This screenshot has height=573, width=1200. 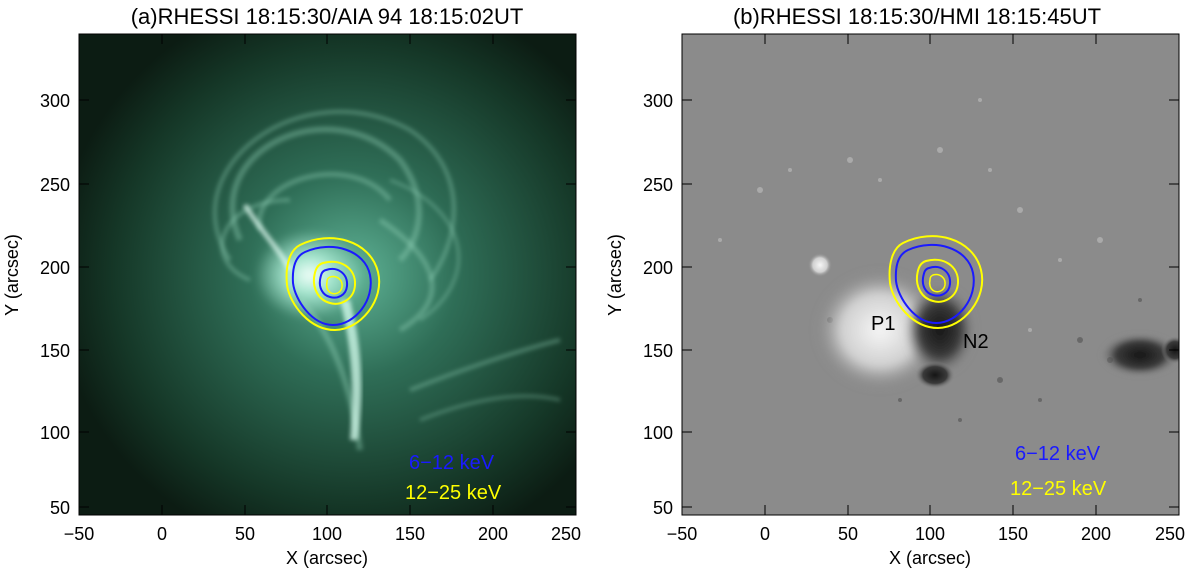 I want to click on panel-a-ytick: 250, so click(x=55, y=185).